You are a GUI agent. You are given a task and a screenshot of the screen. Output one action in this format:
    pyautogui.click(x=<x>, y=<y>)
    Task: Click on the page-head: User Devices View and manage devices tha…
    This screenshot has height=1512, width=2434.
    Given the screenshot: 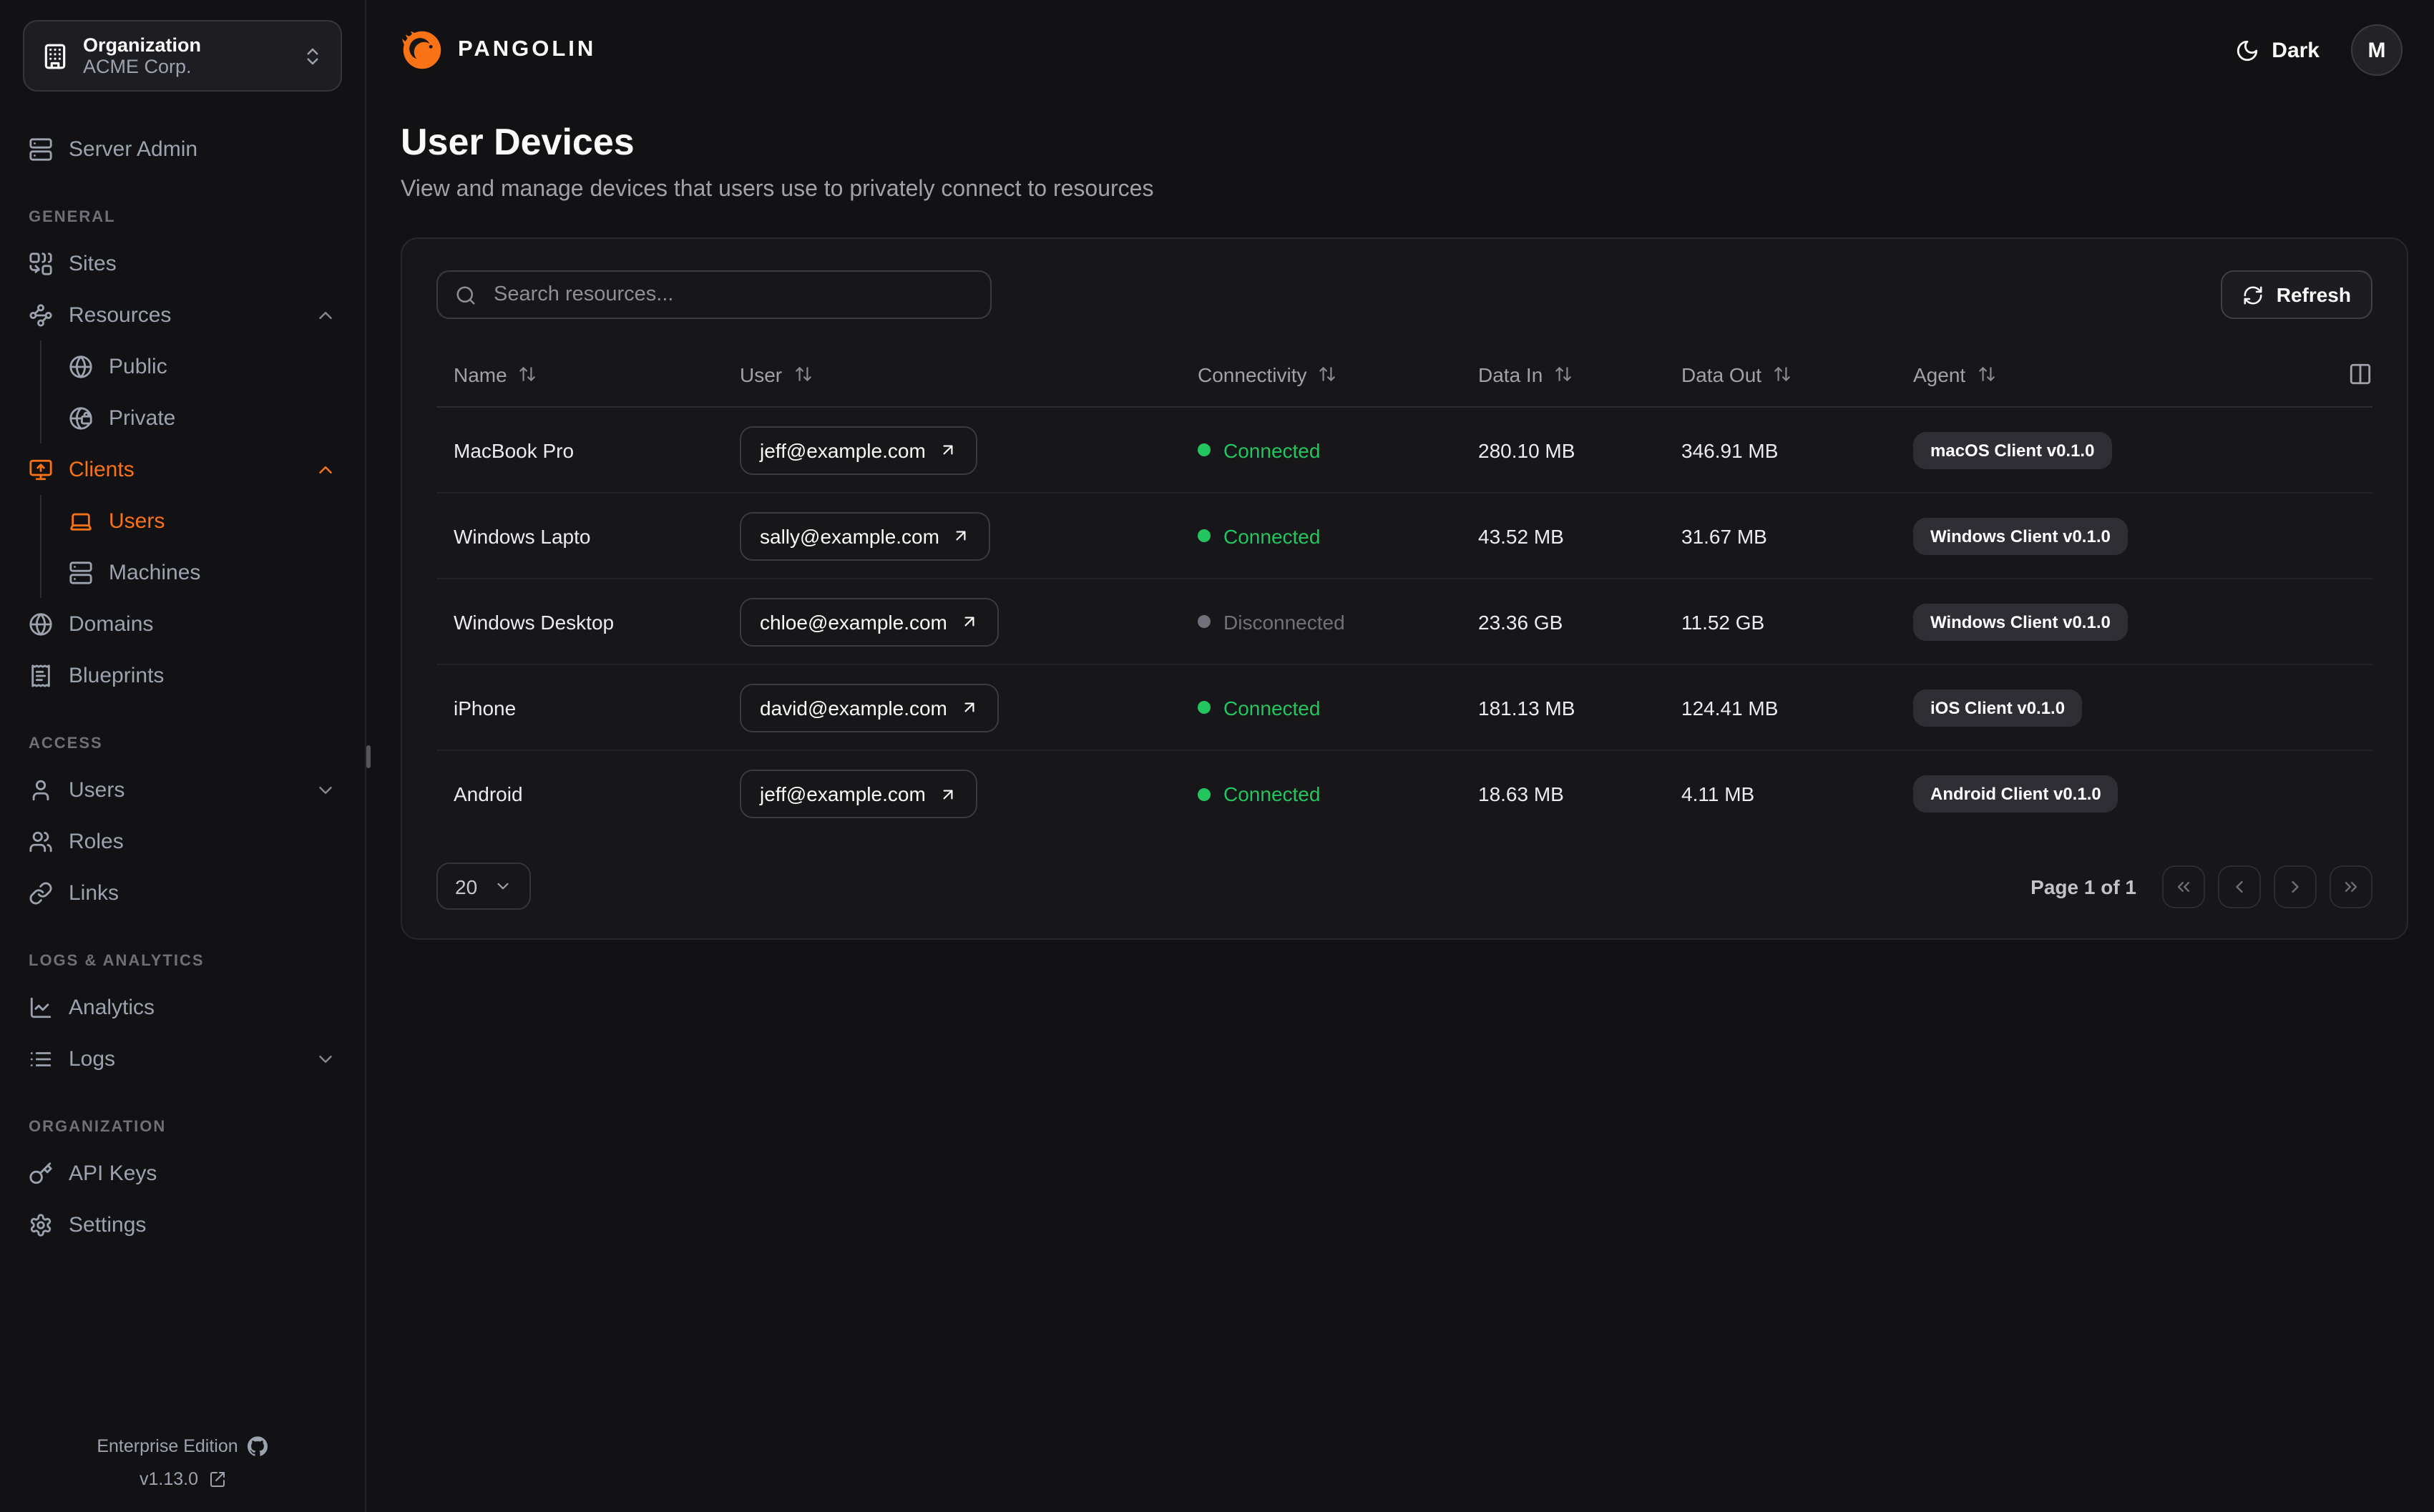 What is the action you would take?
    pyautogui.click(x=1400, y=151)
    